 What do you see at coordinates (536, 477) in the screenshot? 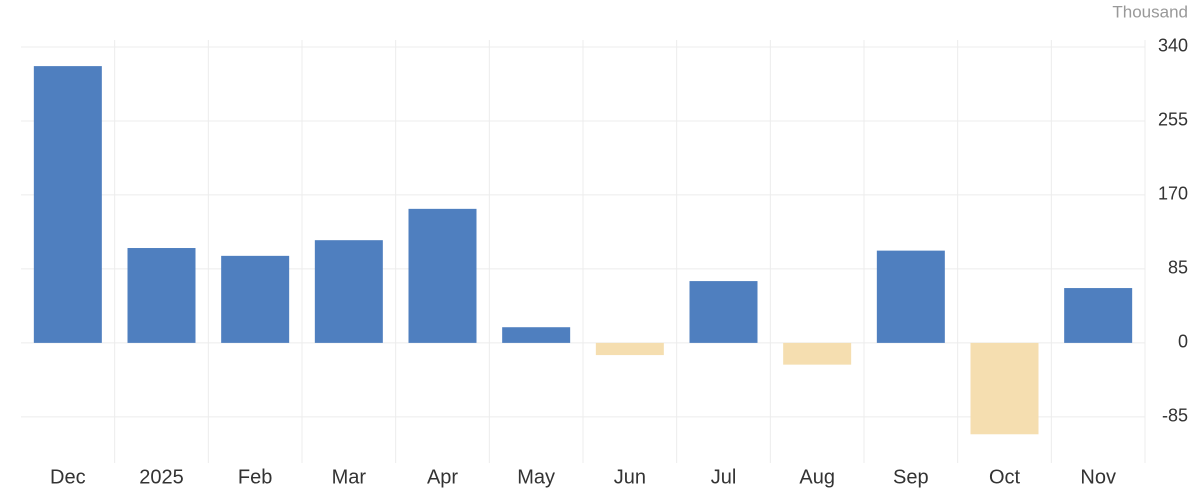
I see `x-tick-label: May` at bounding box center [536, 477].